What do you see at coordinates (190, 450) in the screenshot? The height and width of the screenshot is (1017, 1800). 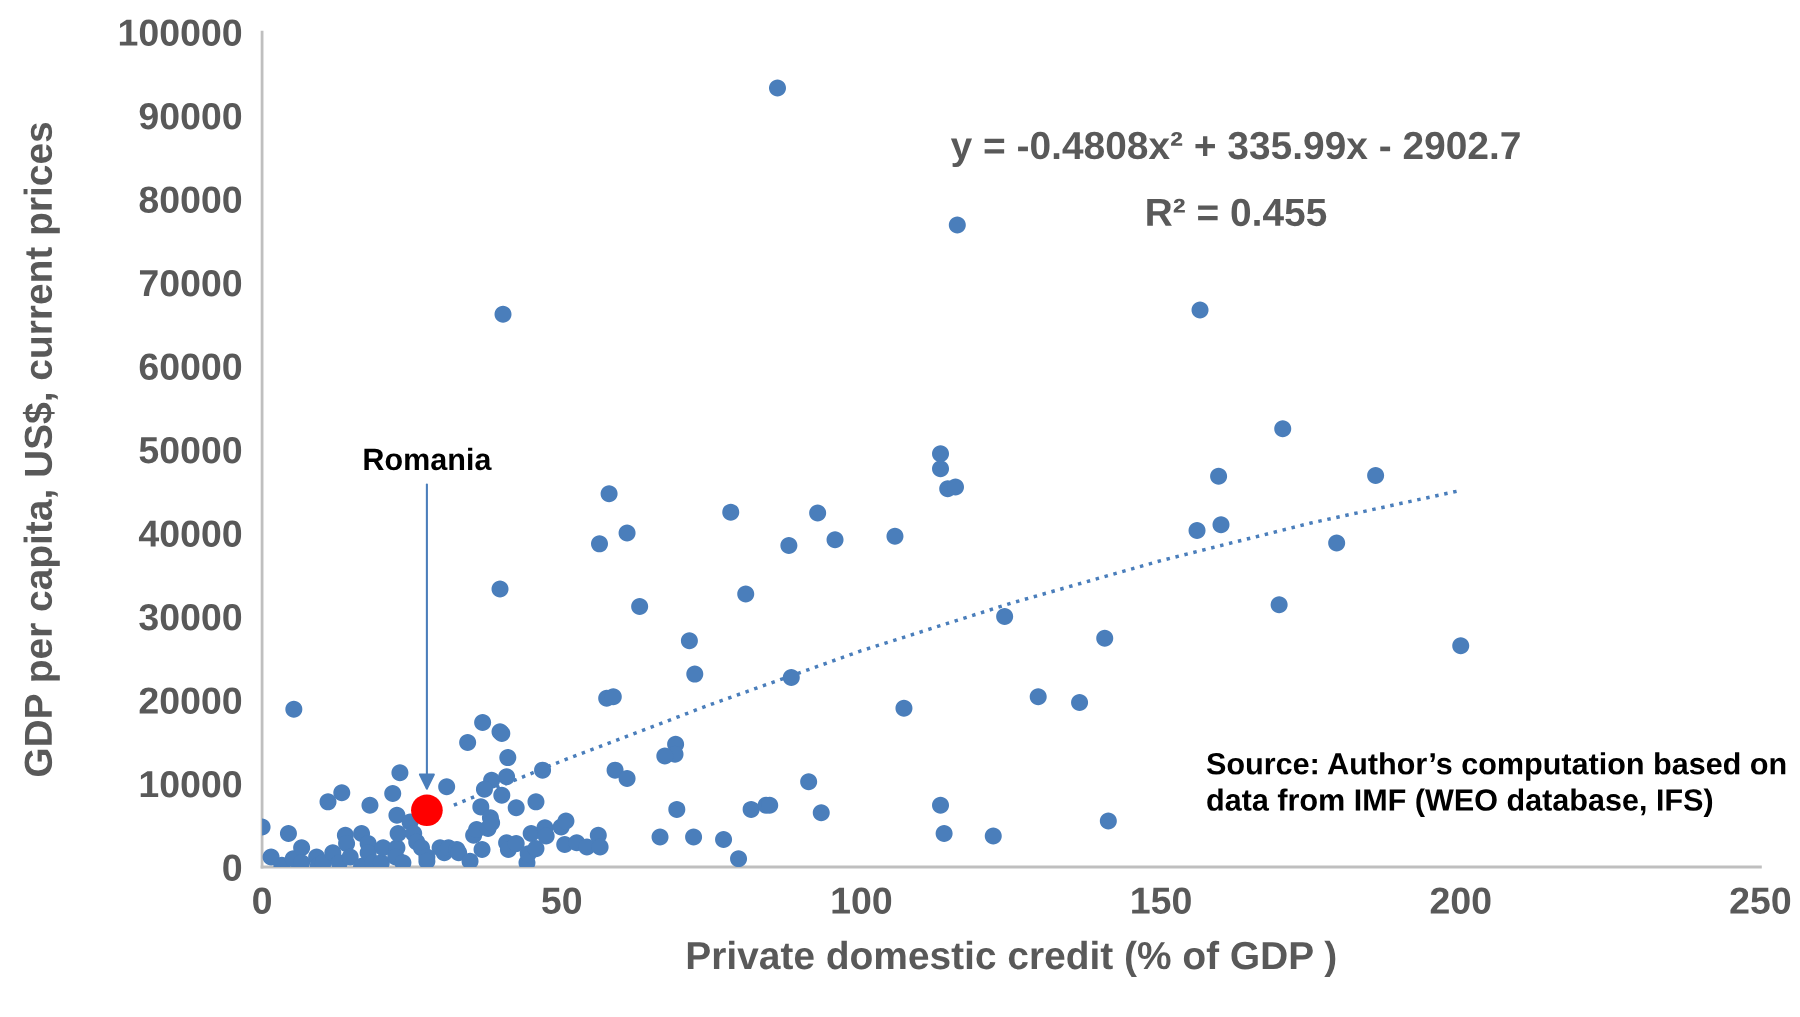 I see `y-tick-label: 50000` at bounding box center [190, 450].